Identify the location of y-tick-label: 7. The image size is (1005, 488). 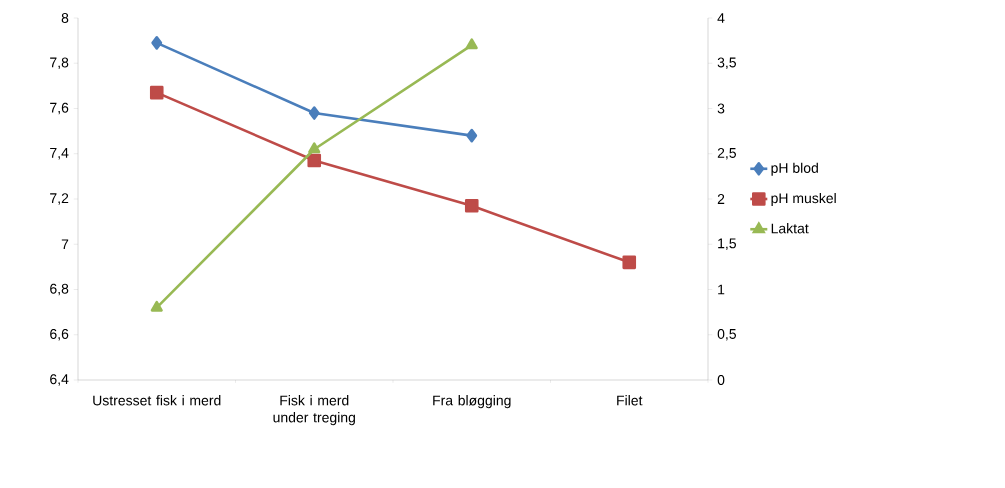
(65, 244).